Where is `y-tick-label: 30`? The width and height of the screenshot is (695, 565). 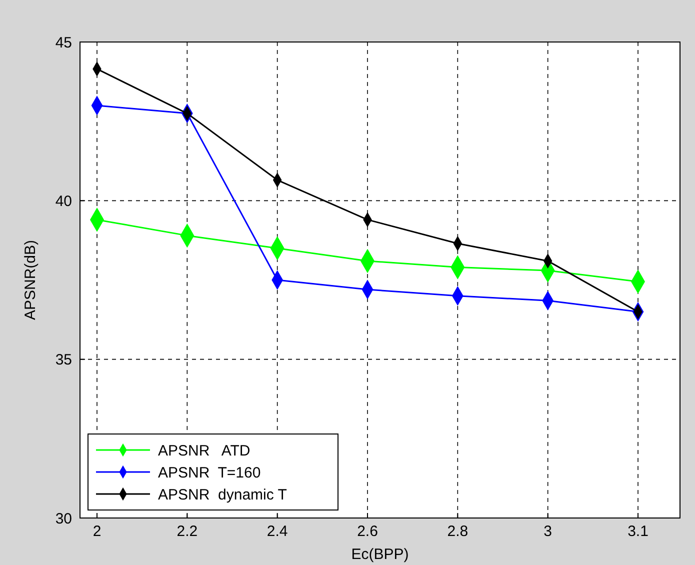
y-tick-label: 30 is located at coordinates (63, 519).